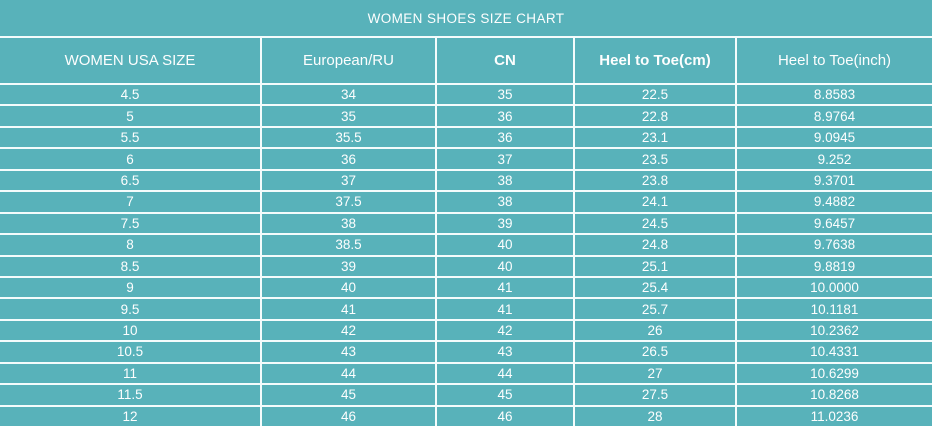 The height and width of the screenshot is (426, 932). What do you see at coordinates (834, 159) in the screenshot?
I see `table-cell: 9.252` at bounding box center [834, 159].